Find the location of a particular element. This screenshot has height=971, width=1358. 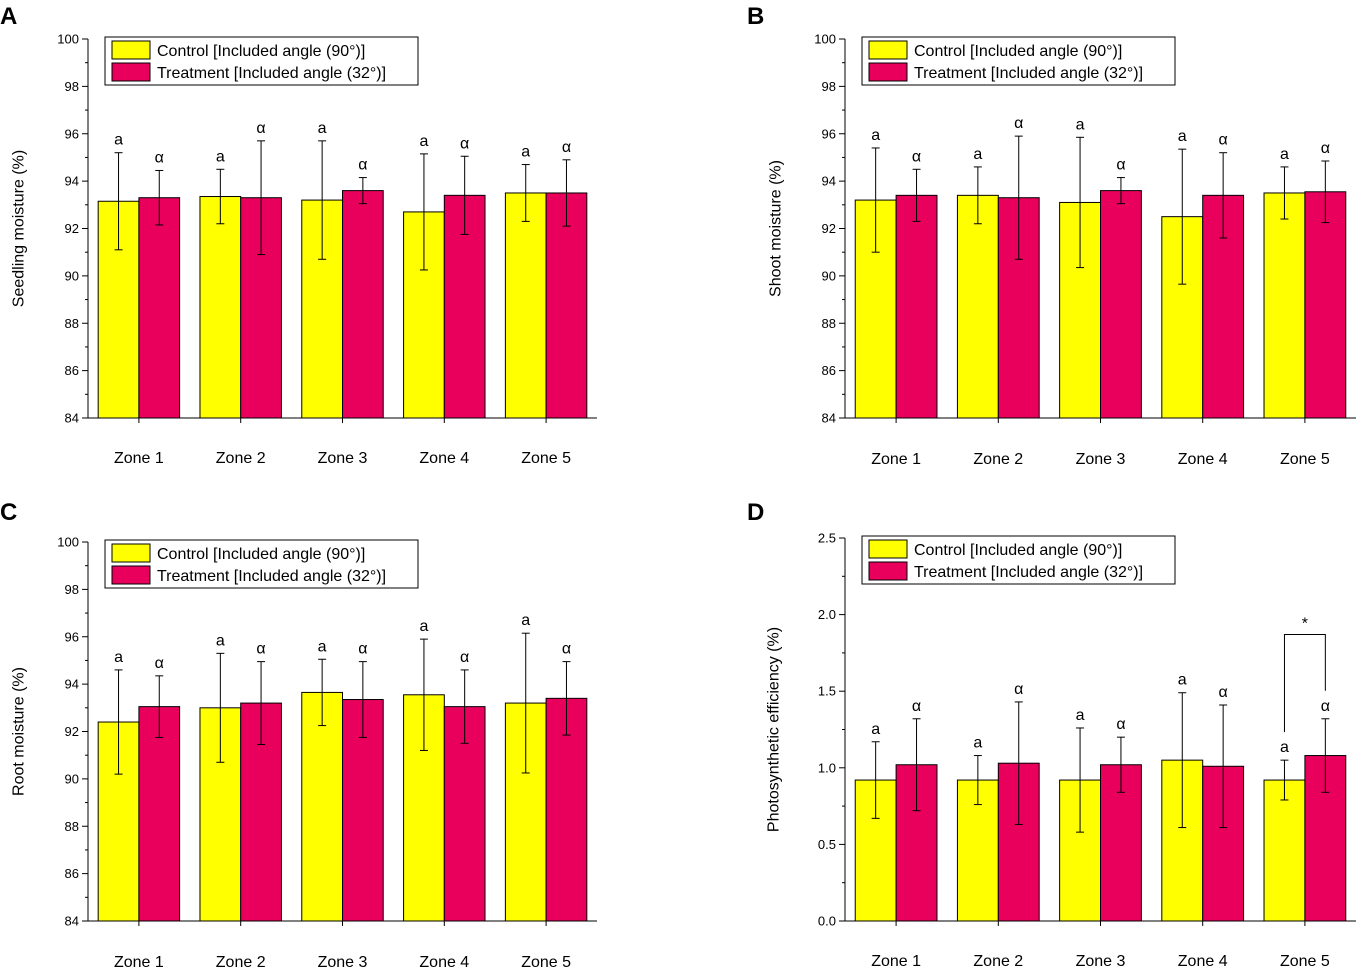

y-tick-label: 2.5 is located at coordinates (827, 538).